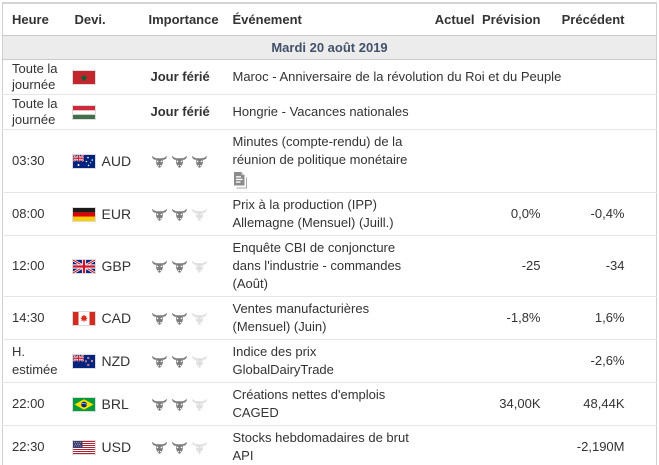  I want to click on event-label: Hongrie - Vacances nationales, so click(320, 111).